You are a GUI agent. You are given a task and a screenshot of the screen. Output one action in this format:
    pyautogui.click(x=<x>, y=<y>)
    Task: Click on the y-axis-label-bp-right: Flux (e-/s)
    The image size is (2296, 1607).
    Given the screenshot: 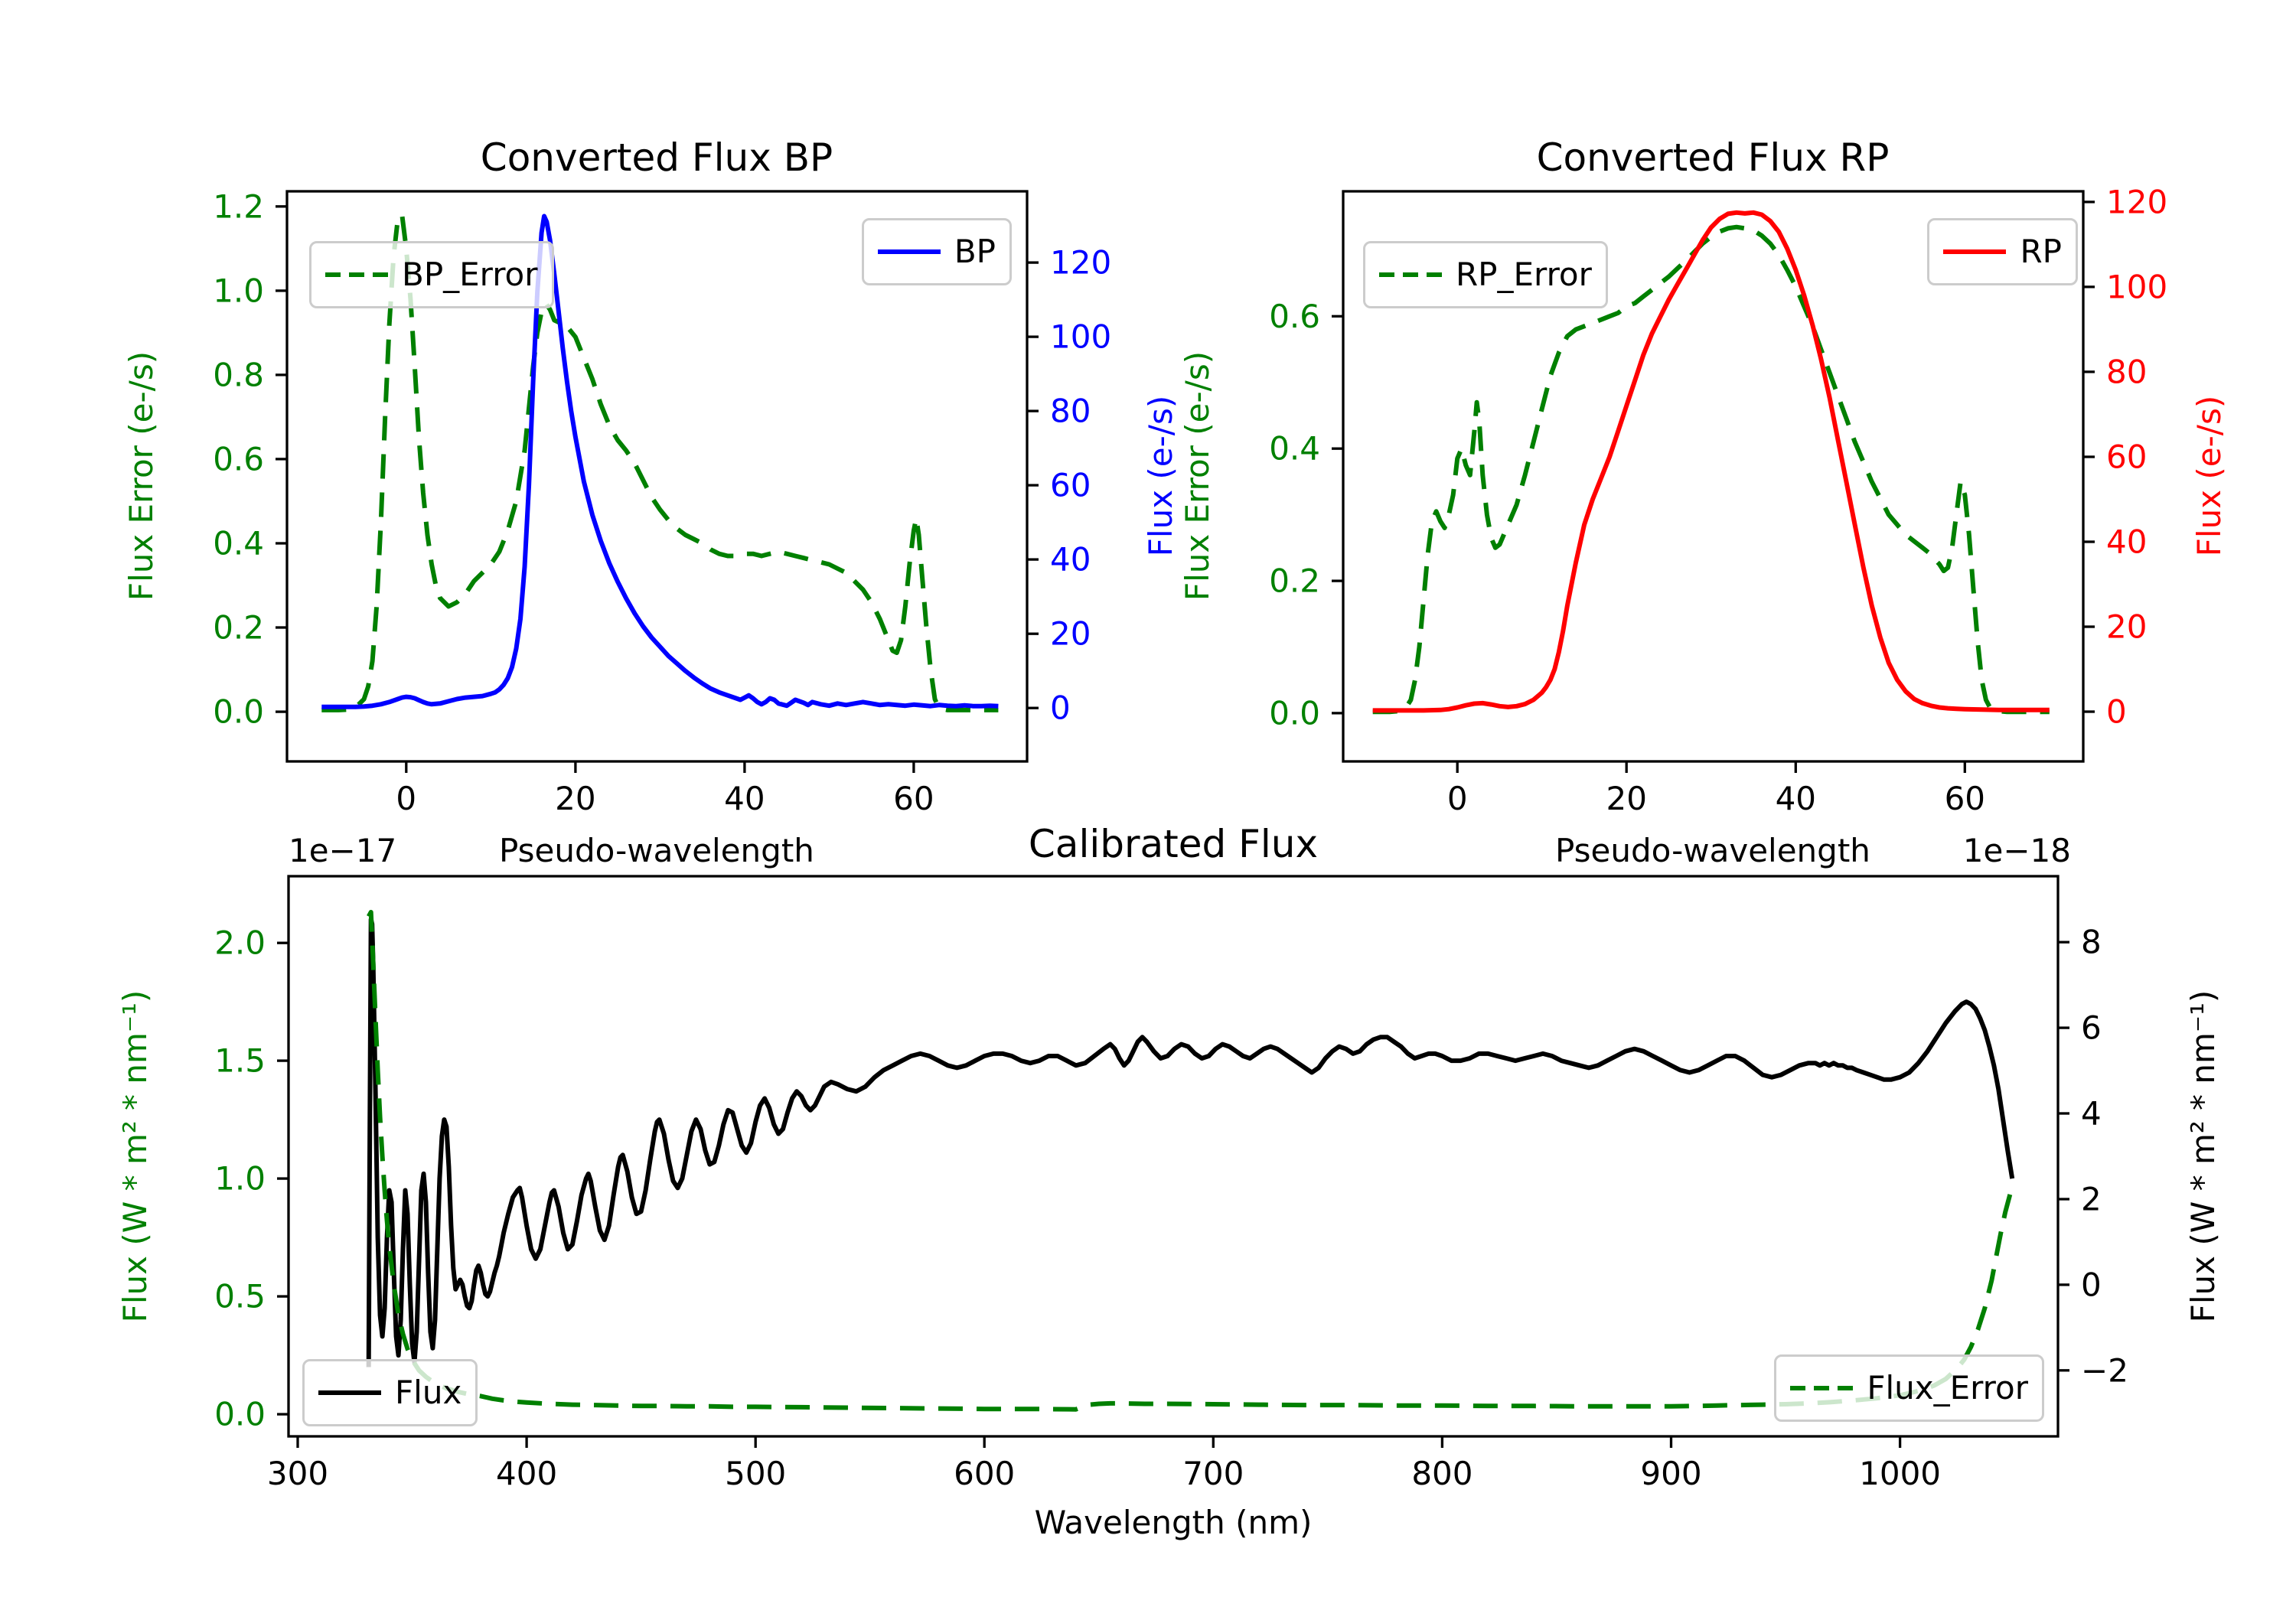 What is the action you would take?
    pyautogui.click(x=1160, y=476)
    